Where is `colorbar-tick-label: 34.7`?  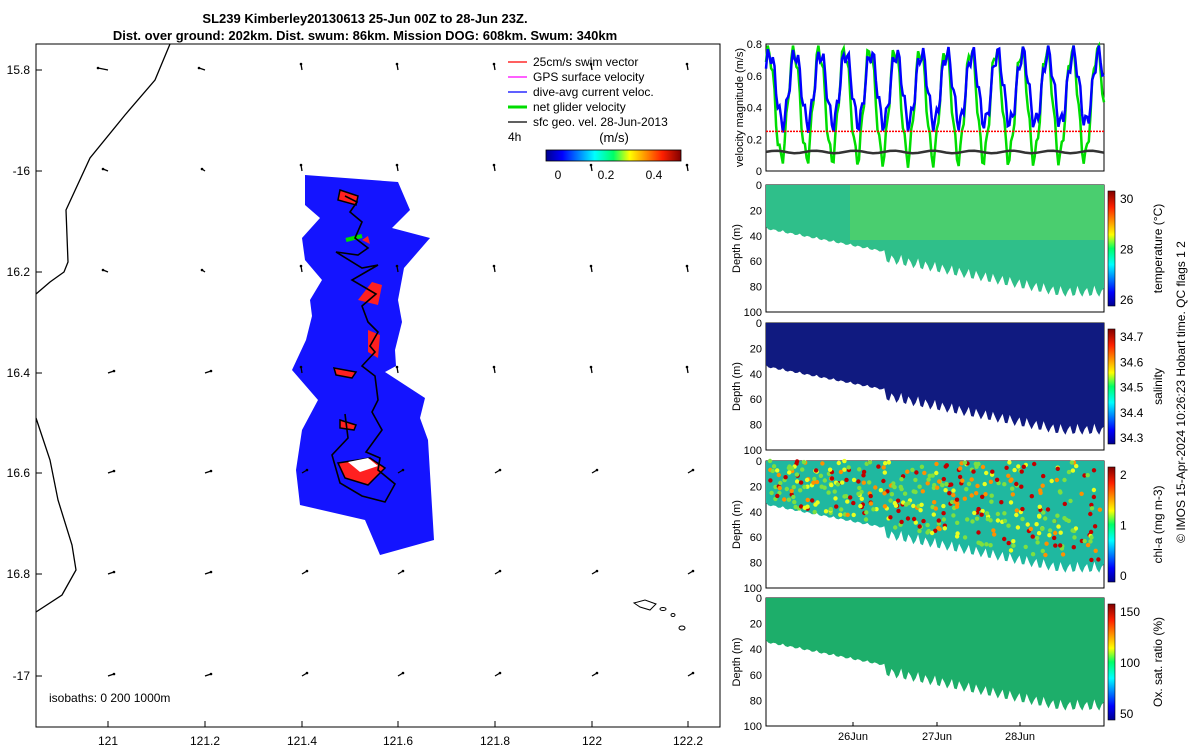 colorbar-tick-label: 34.7 is located at coordinates (1132, 337).